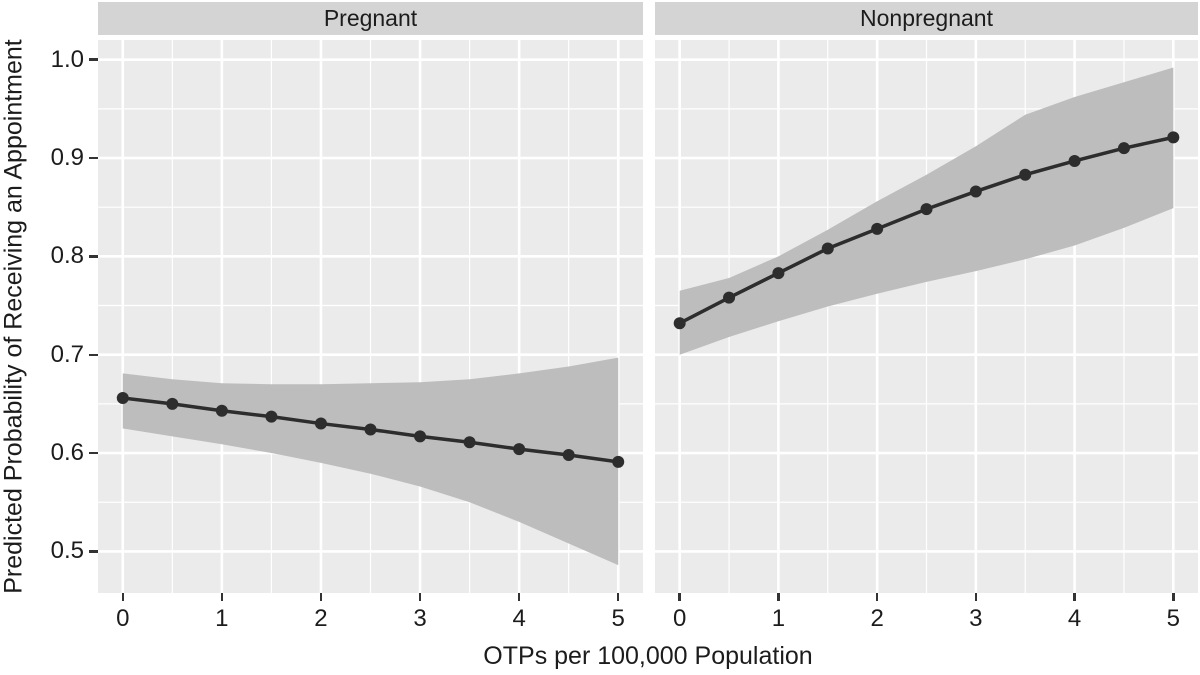 The image size is (1200, 675). I want to click on y-tick-label: 0.5, so click(67, 551).